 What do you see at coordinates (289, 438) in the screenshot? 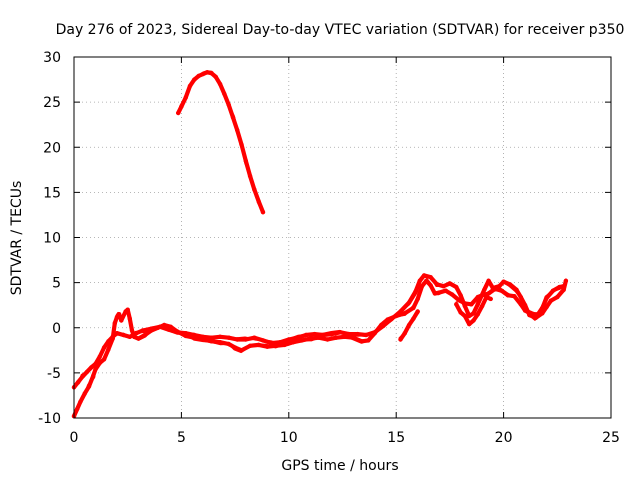
I see `x-tick-label: 10` at bounding box center [289, 438].